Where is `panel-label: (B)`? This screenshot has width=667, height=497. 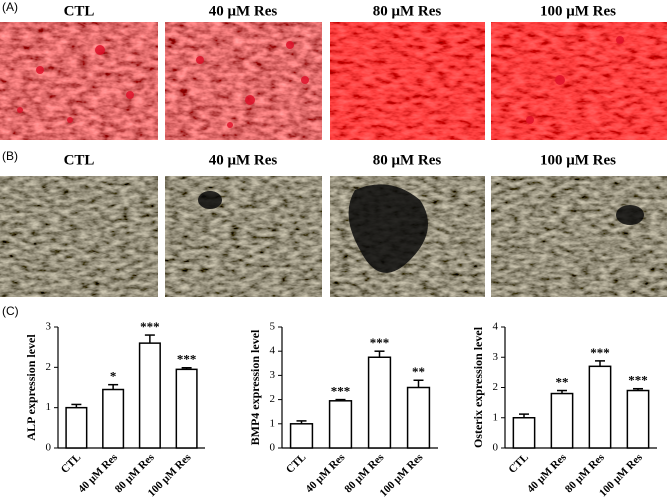
panel-label: (B) is located at coordinates (10, 156).